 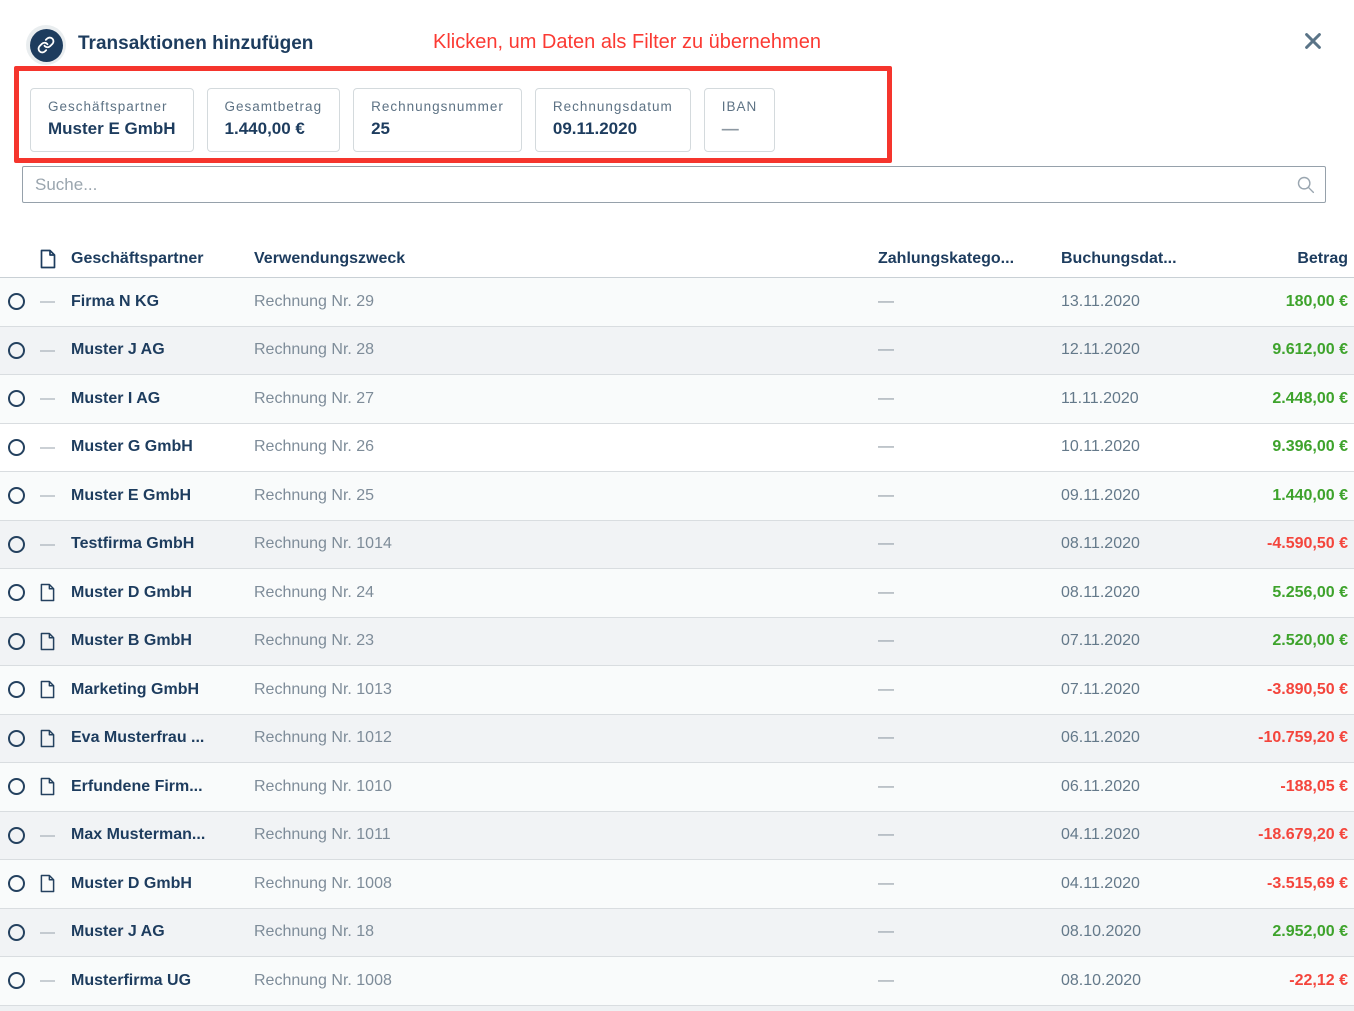 I want to click on amount-cell: -188,05 €, so click(x=1314, y=786).